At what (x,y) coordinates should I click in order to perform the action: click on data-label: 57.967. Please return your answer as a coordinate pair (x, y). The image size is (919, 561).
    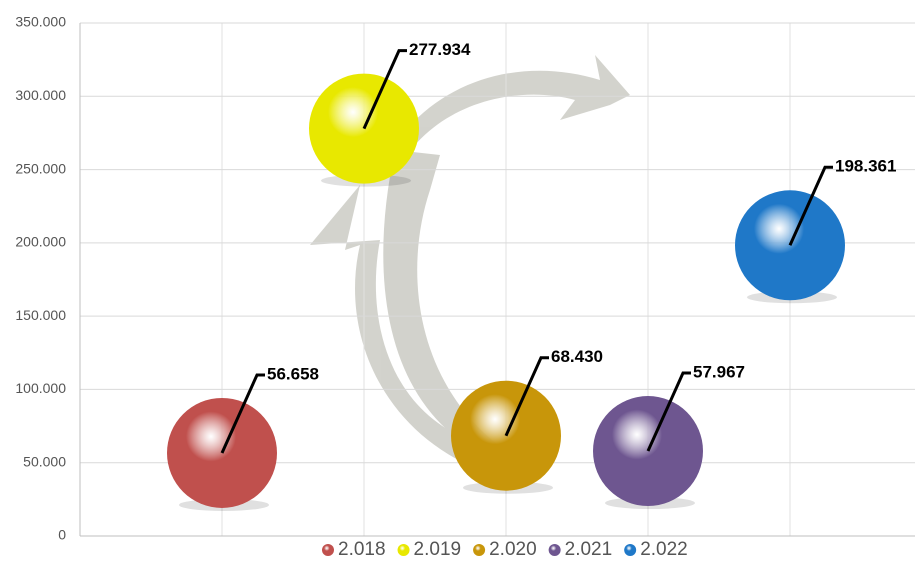
    Looking at the image, I should click on (719, 372).